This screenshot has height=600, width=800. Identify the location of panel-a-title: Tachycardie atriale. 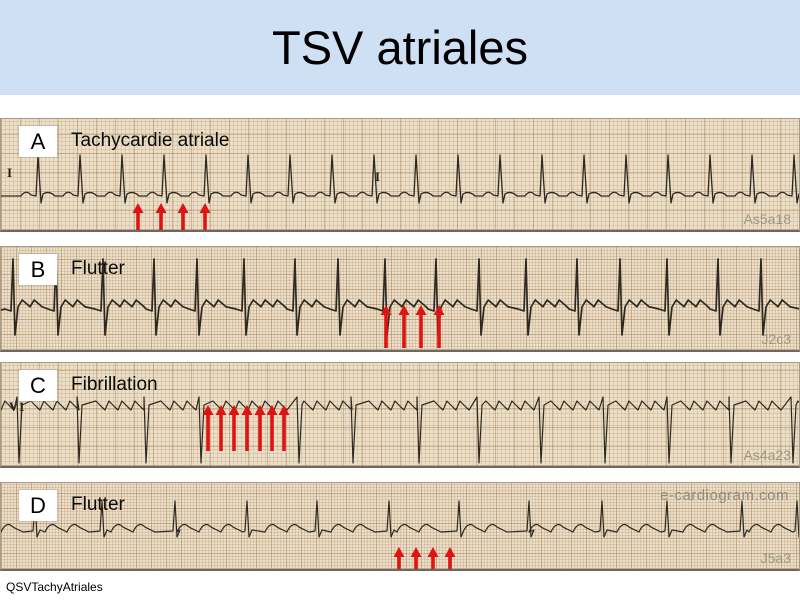
(150, 140).